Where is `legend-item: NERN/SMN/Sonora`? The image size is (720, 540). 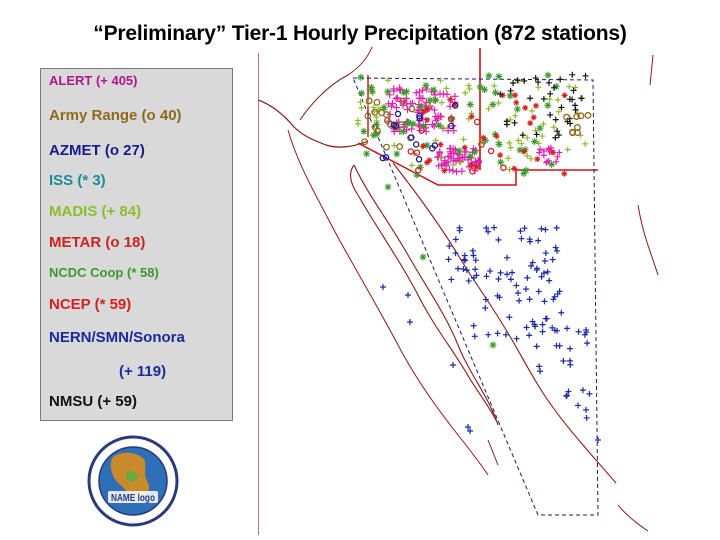 legend-item: NERN/SMN/Sonora is located at coordinates (117, 337).